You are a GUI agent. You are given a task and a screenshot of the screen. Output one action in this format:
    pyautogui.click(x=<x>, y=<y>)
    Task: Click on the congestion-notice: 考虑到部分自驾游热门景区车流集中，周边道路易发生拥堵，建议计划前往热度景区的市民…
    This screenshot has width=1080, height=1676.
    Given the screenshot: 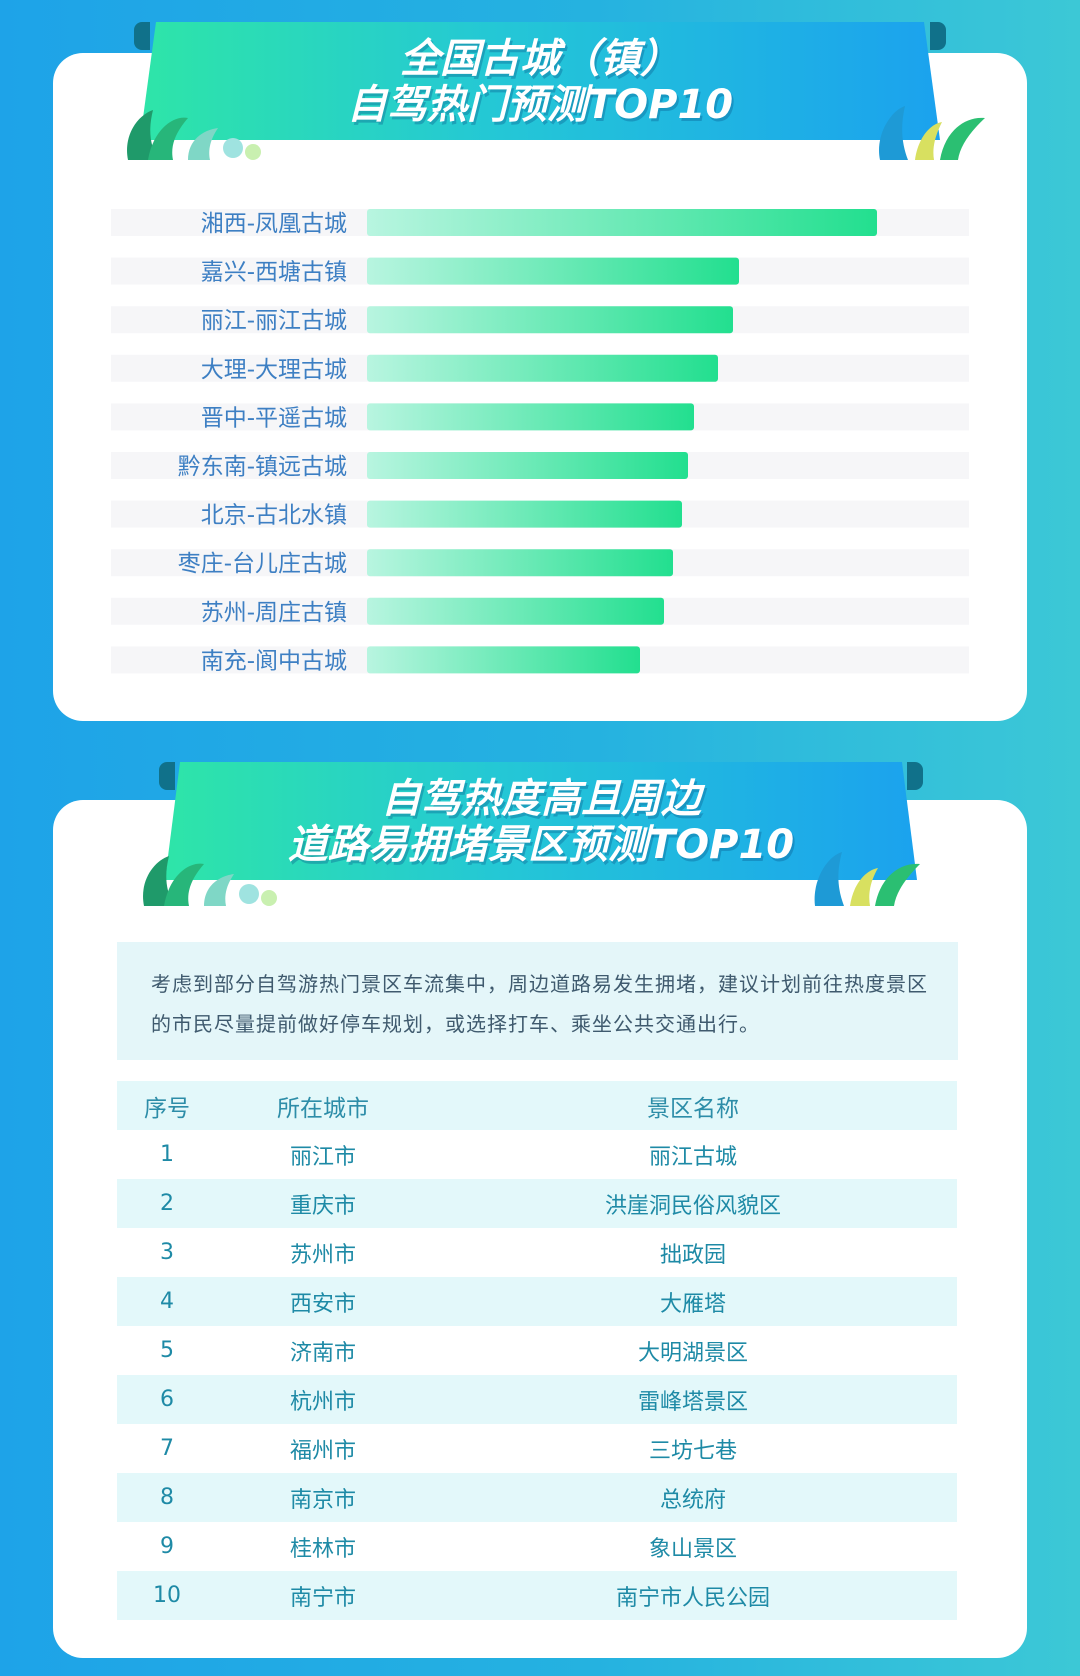 What is the action you would take?
    pyautogui.click(x=537, y=1001)
    